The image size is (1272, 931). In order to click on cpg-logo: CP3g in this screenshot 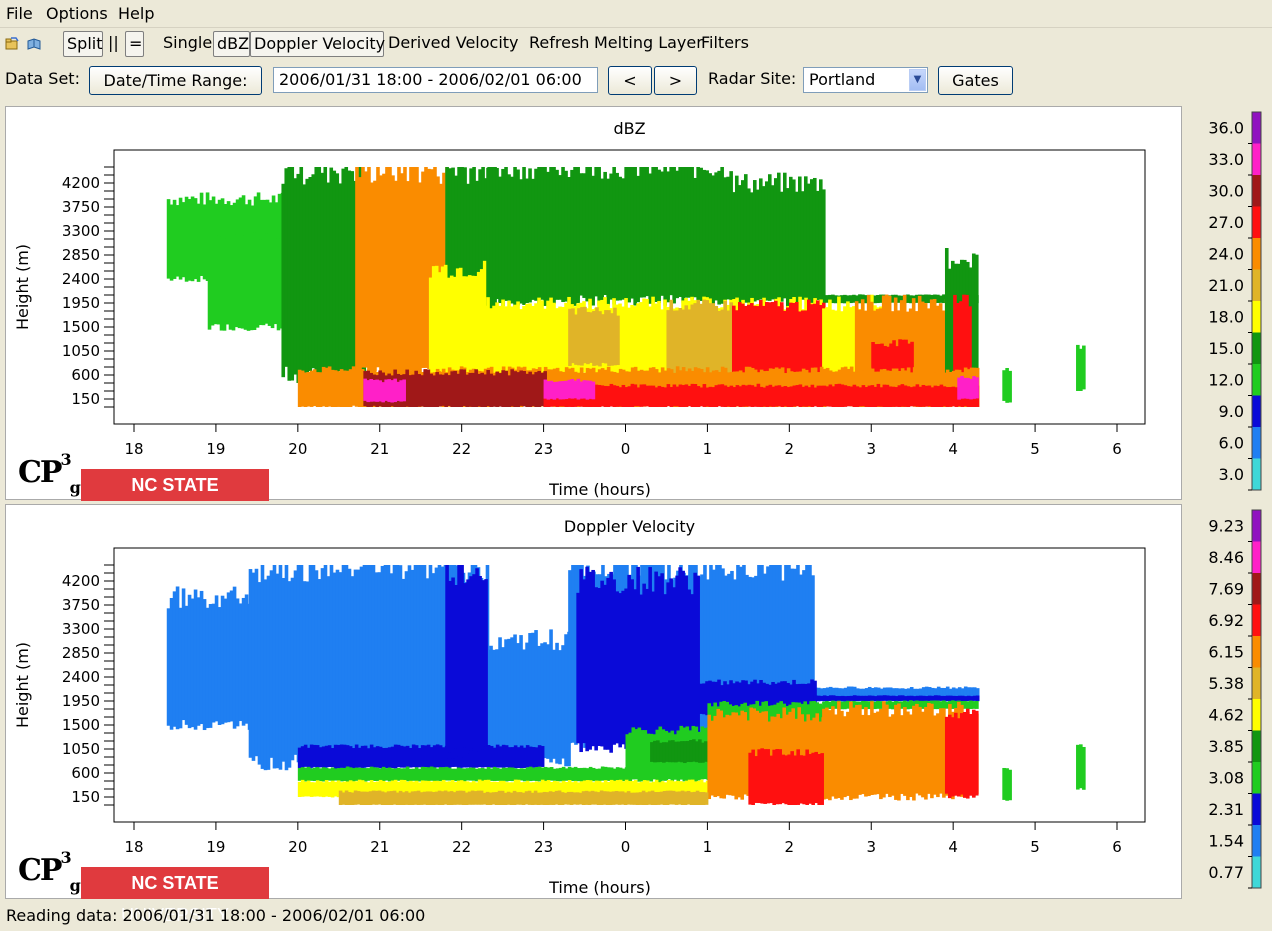, I will do `click(49, 473)`.